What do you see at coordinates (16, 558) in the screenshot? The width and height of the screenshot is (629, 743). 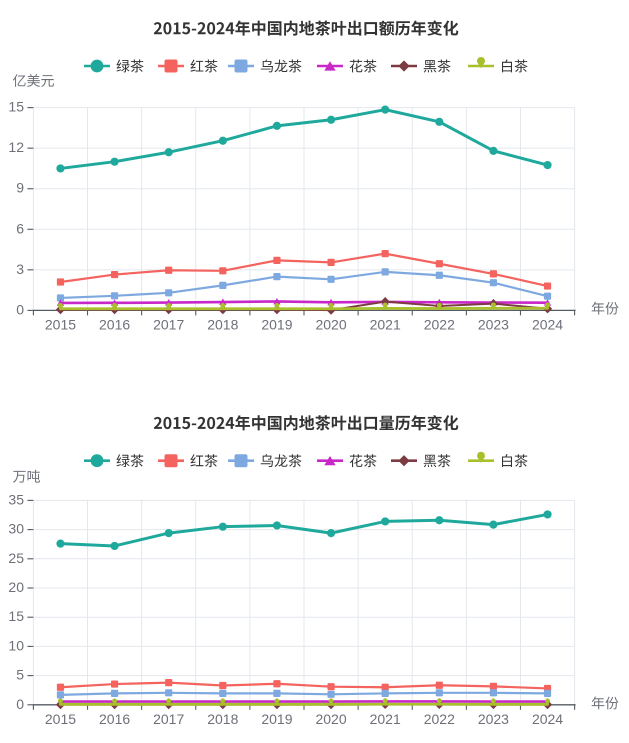 I see `svg-text: 25` at bounding box center [16, 558].